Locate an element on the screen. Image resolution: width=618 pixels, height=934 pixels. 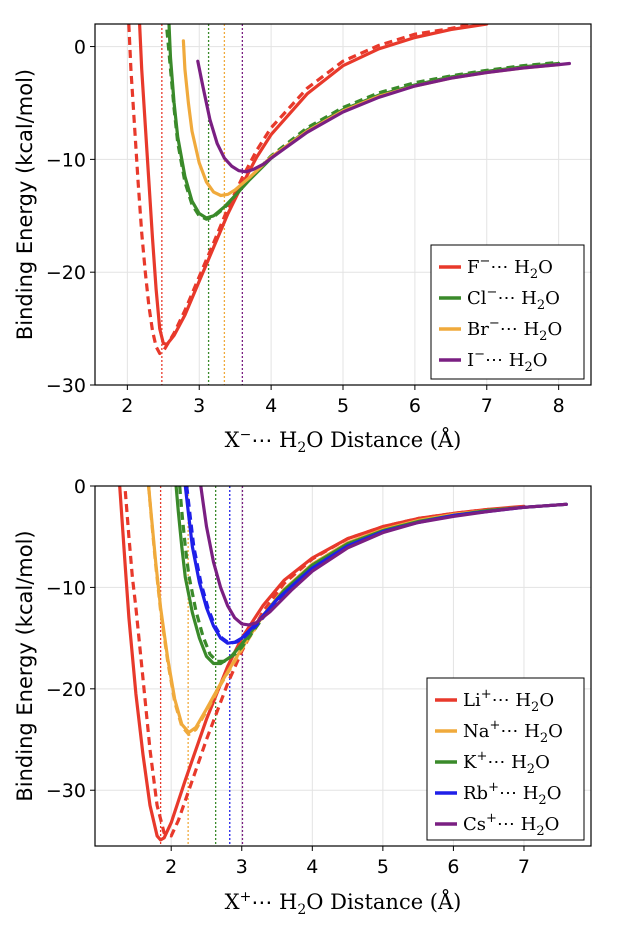
legend-label-I: I−⋯ H2O is located at coordinates (507, 361).